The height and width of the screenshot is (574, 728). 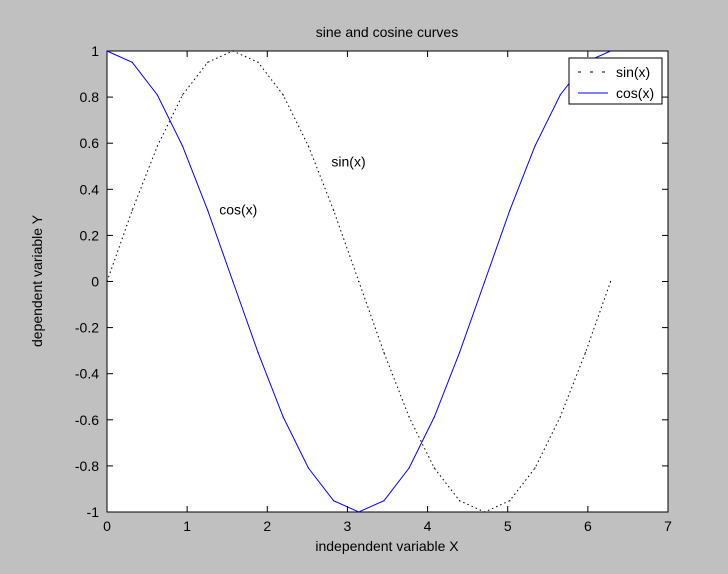 What do you see at coordinates (187, 526) in the screenshot?
I see `x-tick-label: 1` at bounding box center [187, 526].